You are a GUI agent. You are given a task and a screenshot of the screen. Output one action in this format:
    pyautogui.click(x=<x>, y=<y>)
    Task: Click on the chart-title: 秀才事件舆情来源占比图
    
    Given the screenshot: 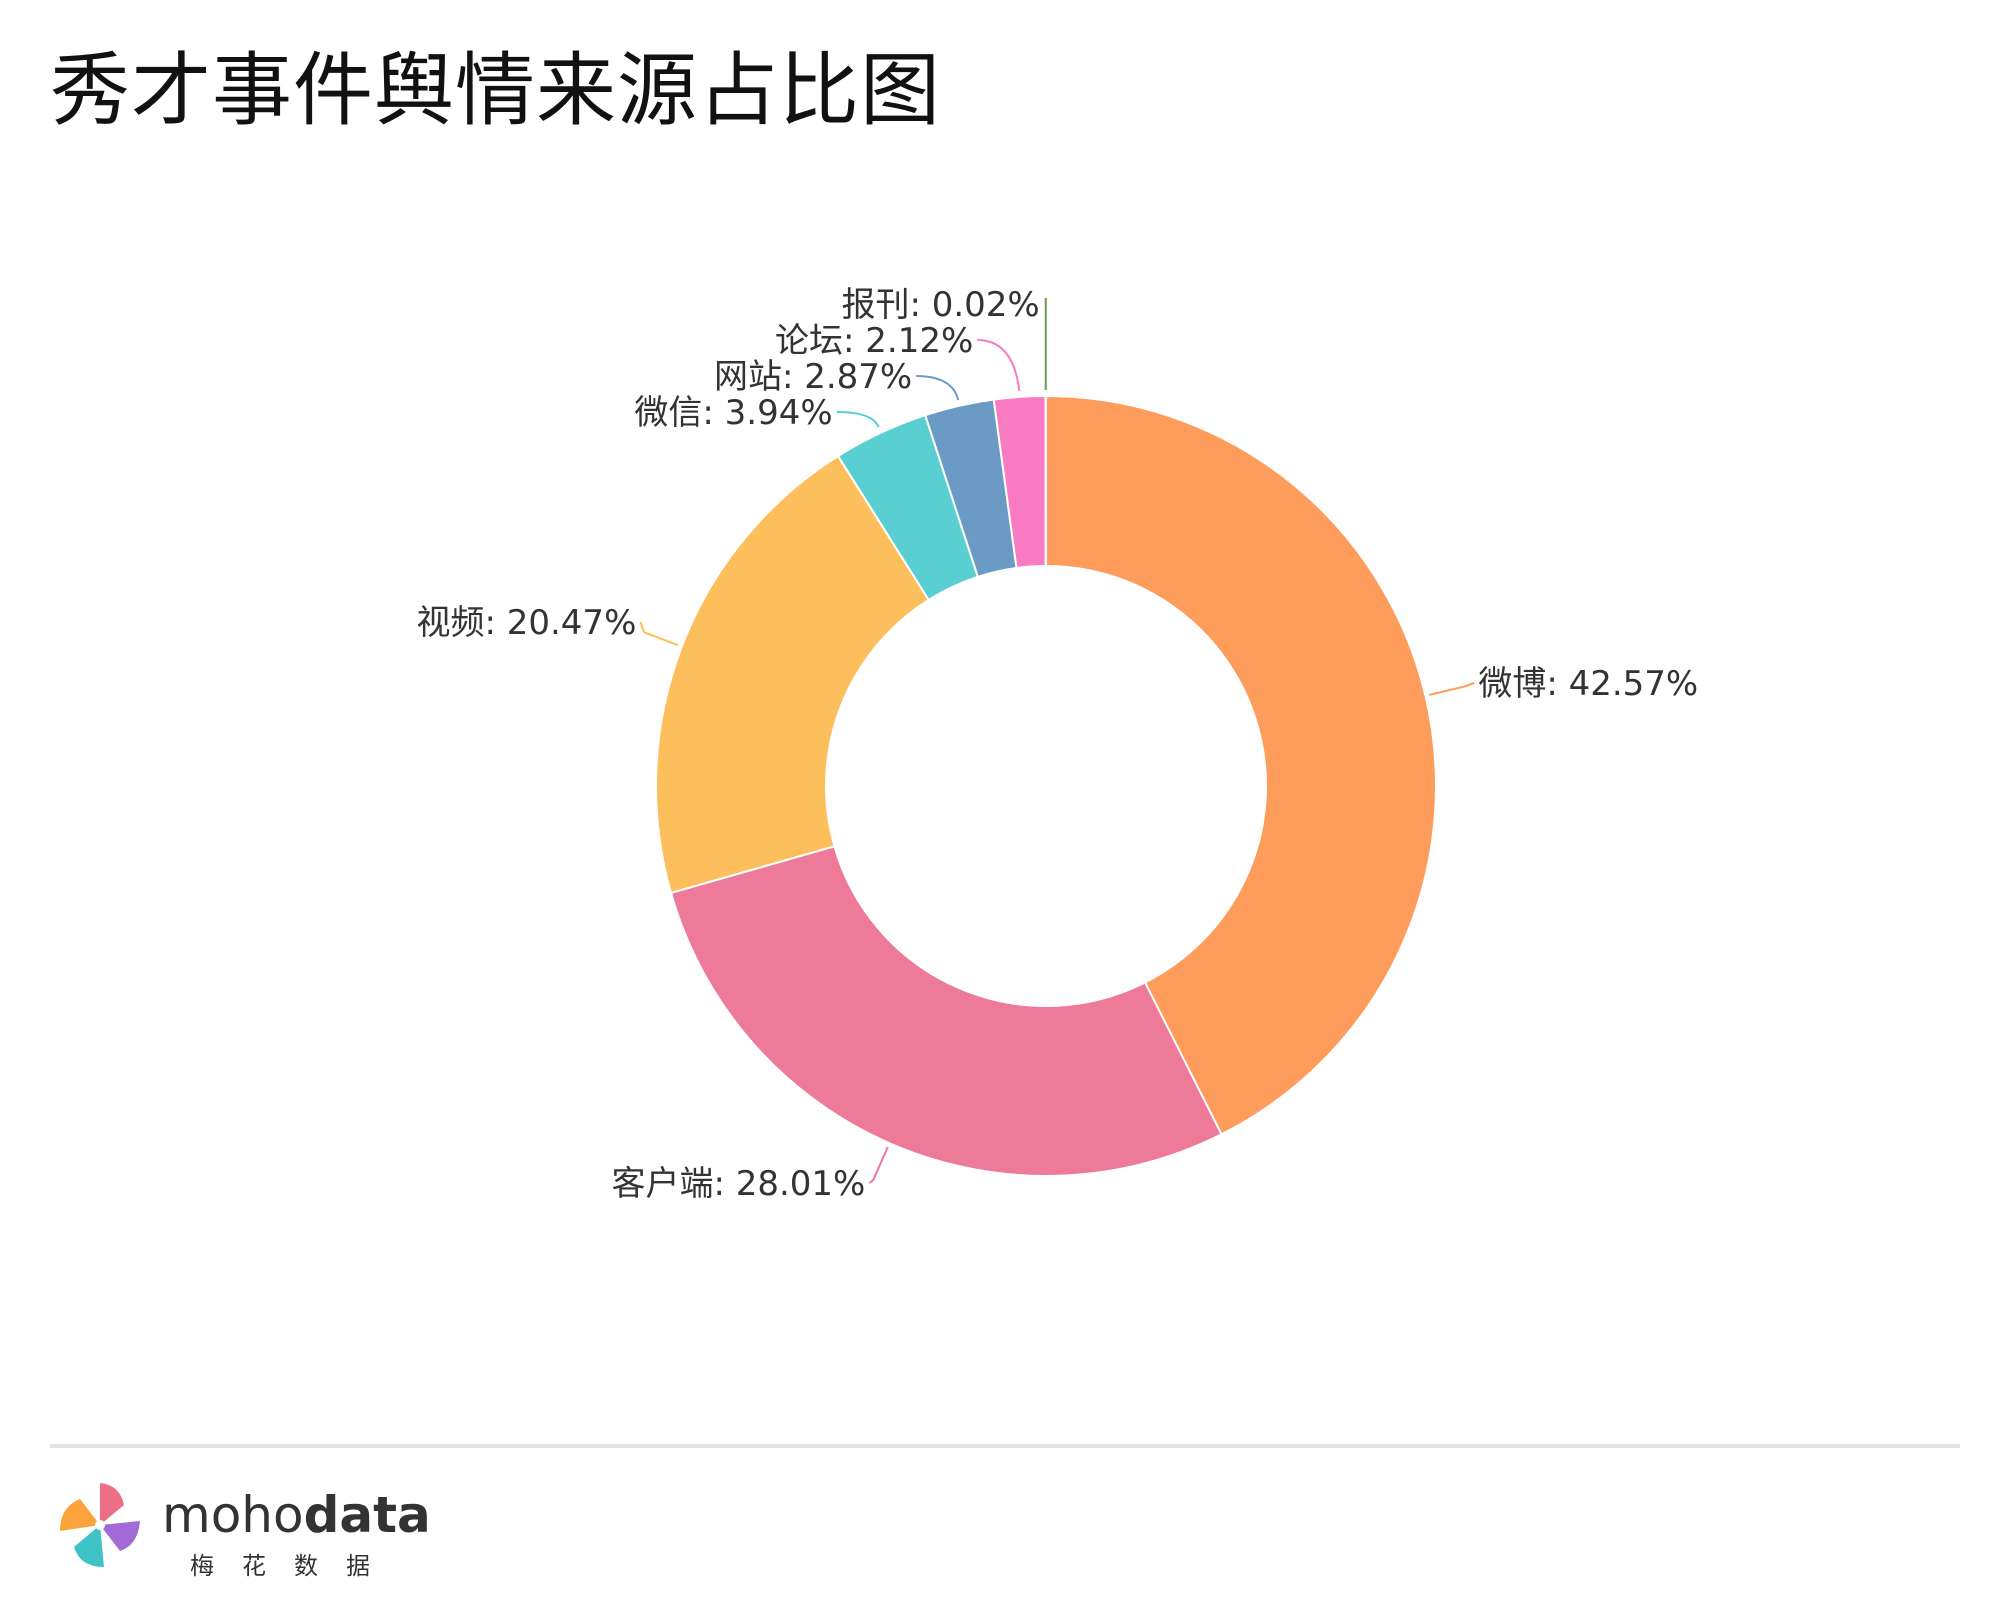 What is the action you would take?
    pyautogui.click(x=495, y=90)
    